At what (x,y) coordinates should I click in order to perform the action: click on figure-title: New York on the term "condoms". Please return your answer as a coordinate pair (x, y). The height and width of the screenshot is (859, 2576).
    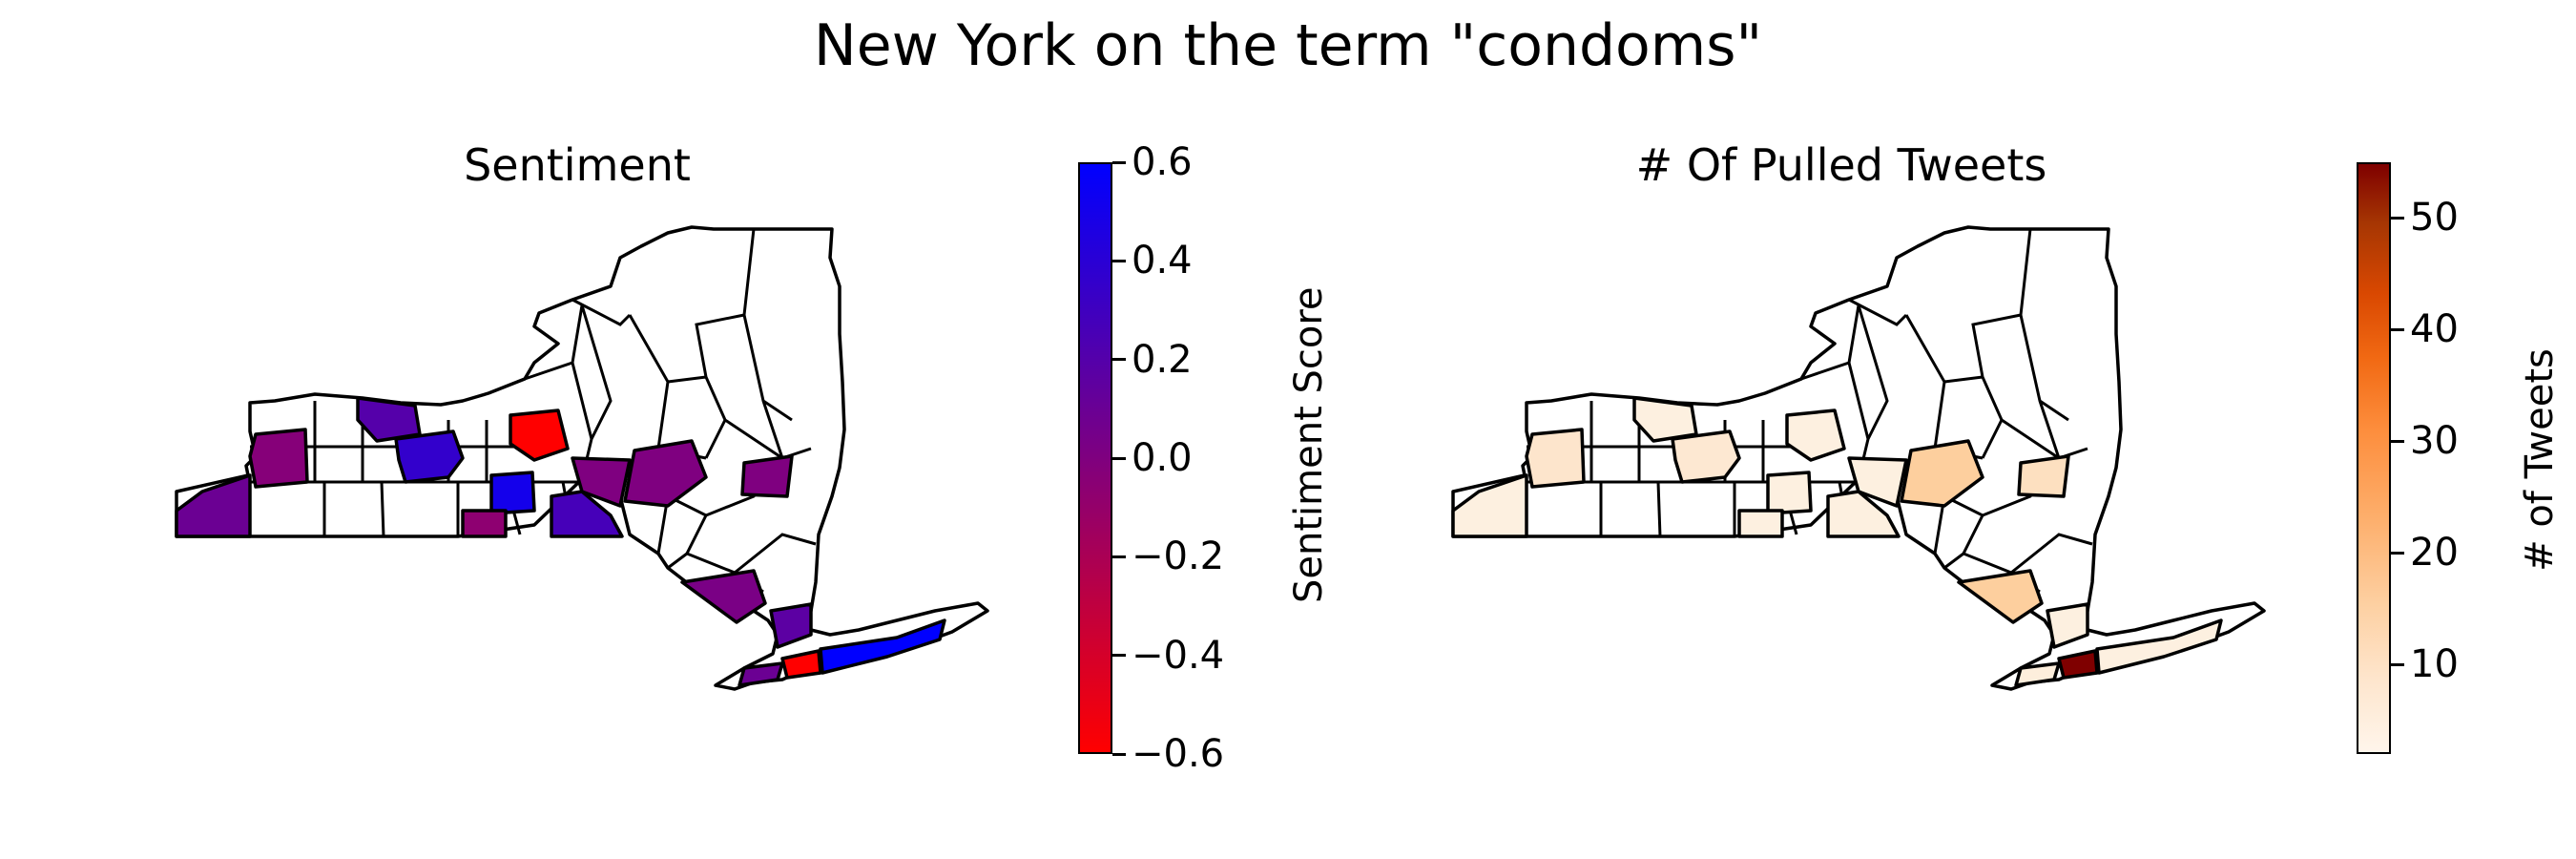
    Looking at the image, I should click on (1288, 45).